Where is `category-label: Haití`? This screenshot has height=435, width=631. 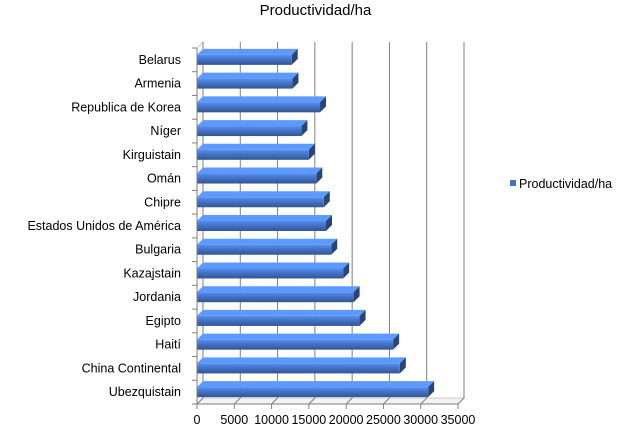
category-label: Haití is located at coordinates (168, 345).